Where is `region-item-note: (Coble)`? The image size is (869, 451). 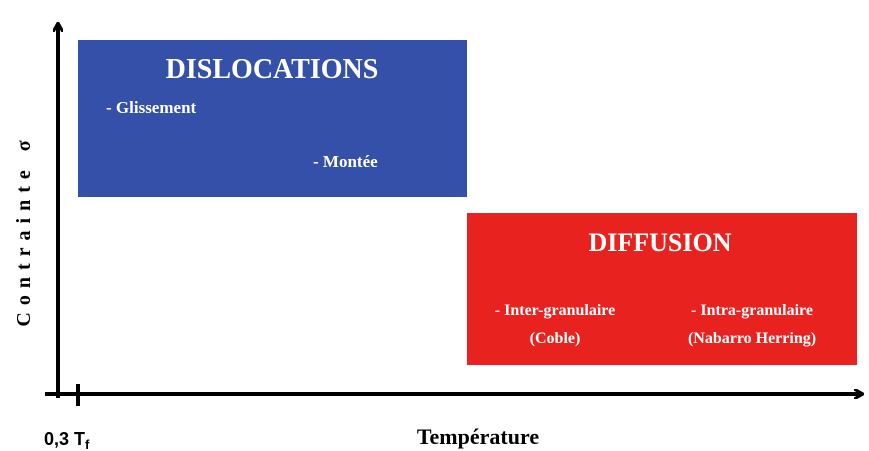
region-item-note: (Coble) is located at coordinates (555, 338).